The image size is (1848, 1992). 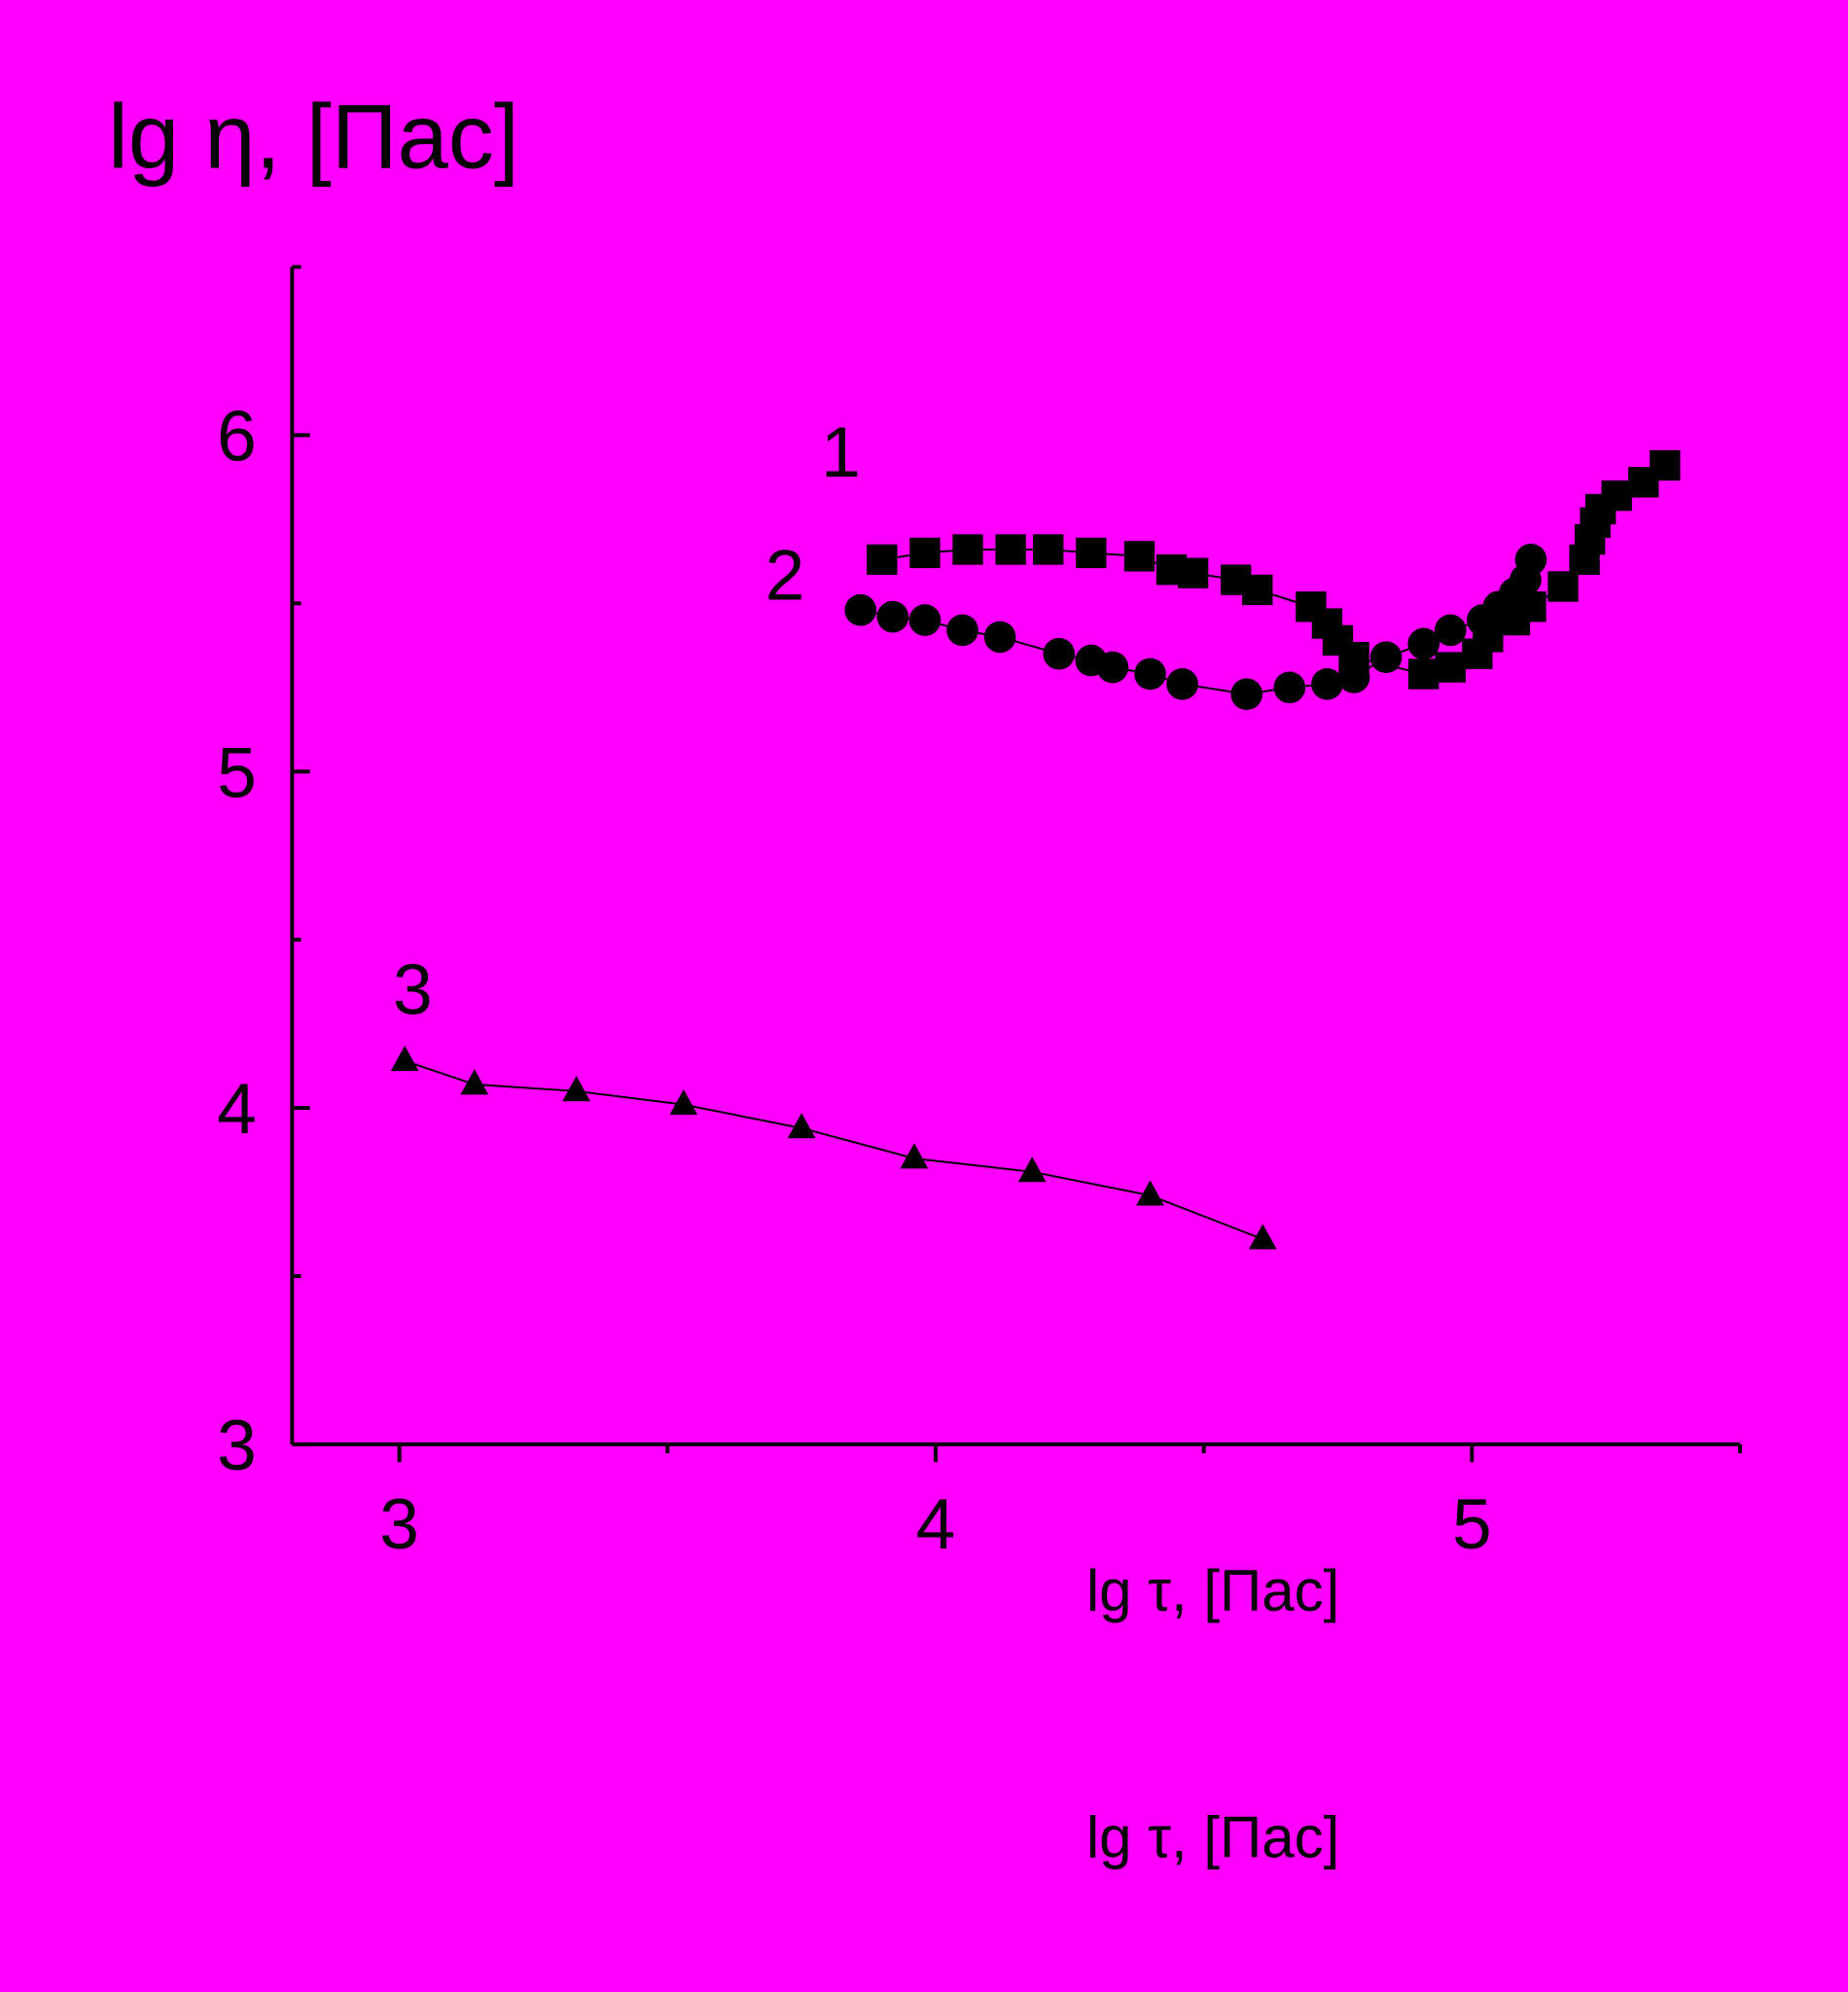 I want to click on y-tick-label: 5, so click(x=237, y=772).